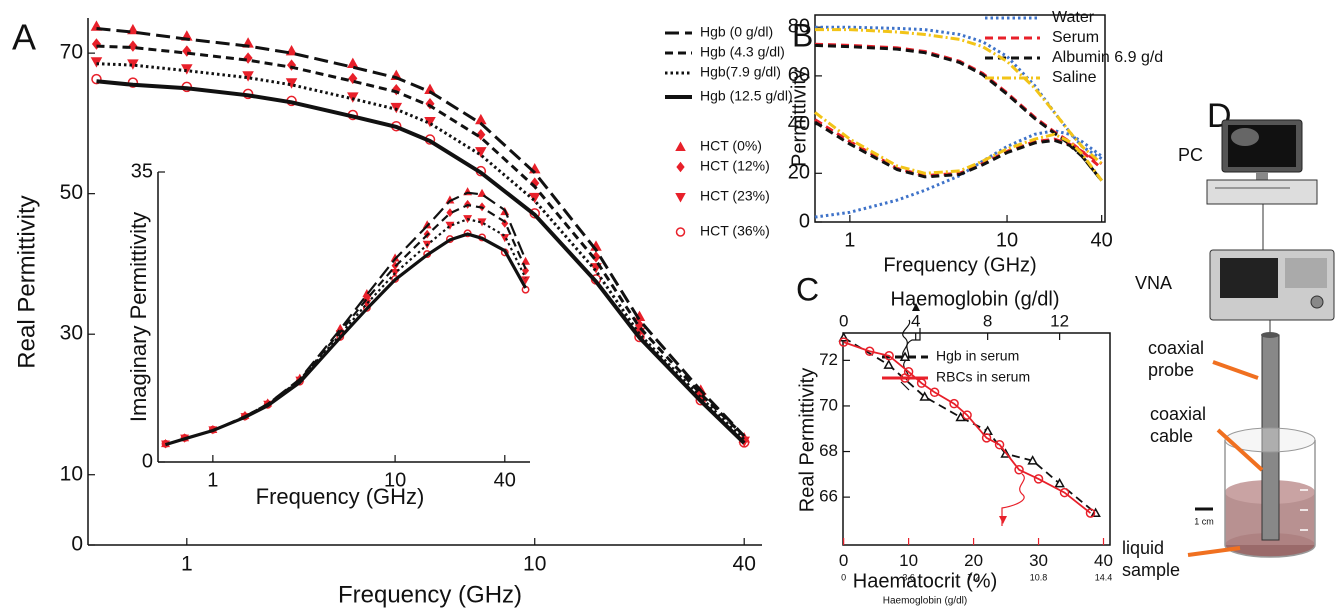 The height and width of the screenshot is (612, 1342). What do you see at coordinates (1013, 499) in the screenshot?
I see `annotation-arrow` at bounding box center [1013, 499].